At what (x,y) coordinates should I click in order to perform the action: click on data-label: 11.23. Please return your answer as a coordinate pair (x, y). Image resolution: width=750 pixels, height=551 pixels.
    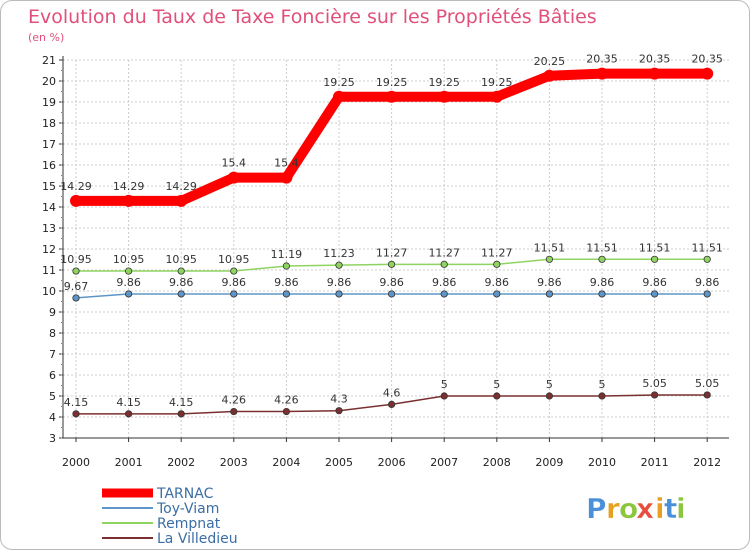
    Looking at the image, I should click on (339, 253).